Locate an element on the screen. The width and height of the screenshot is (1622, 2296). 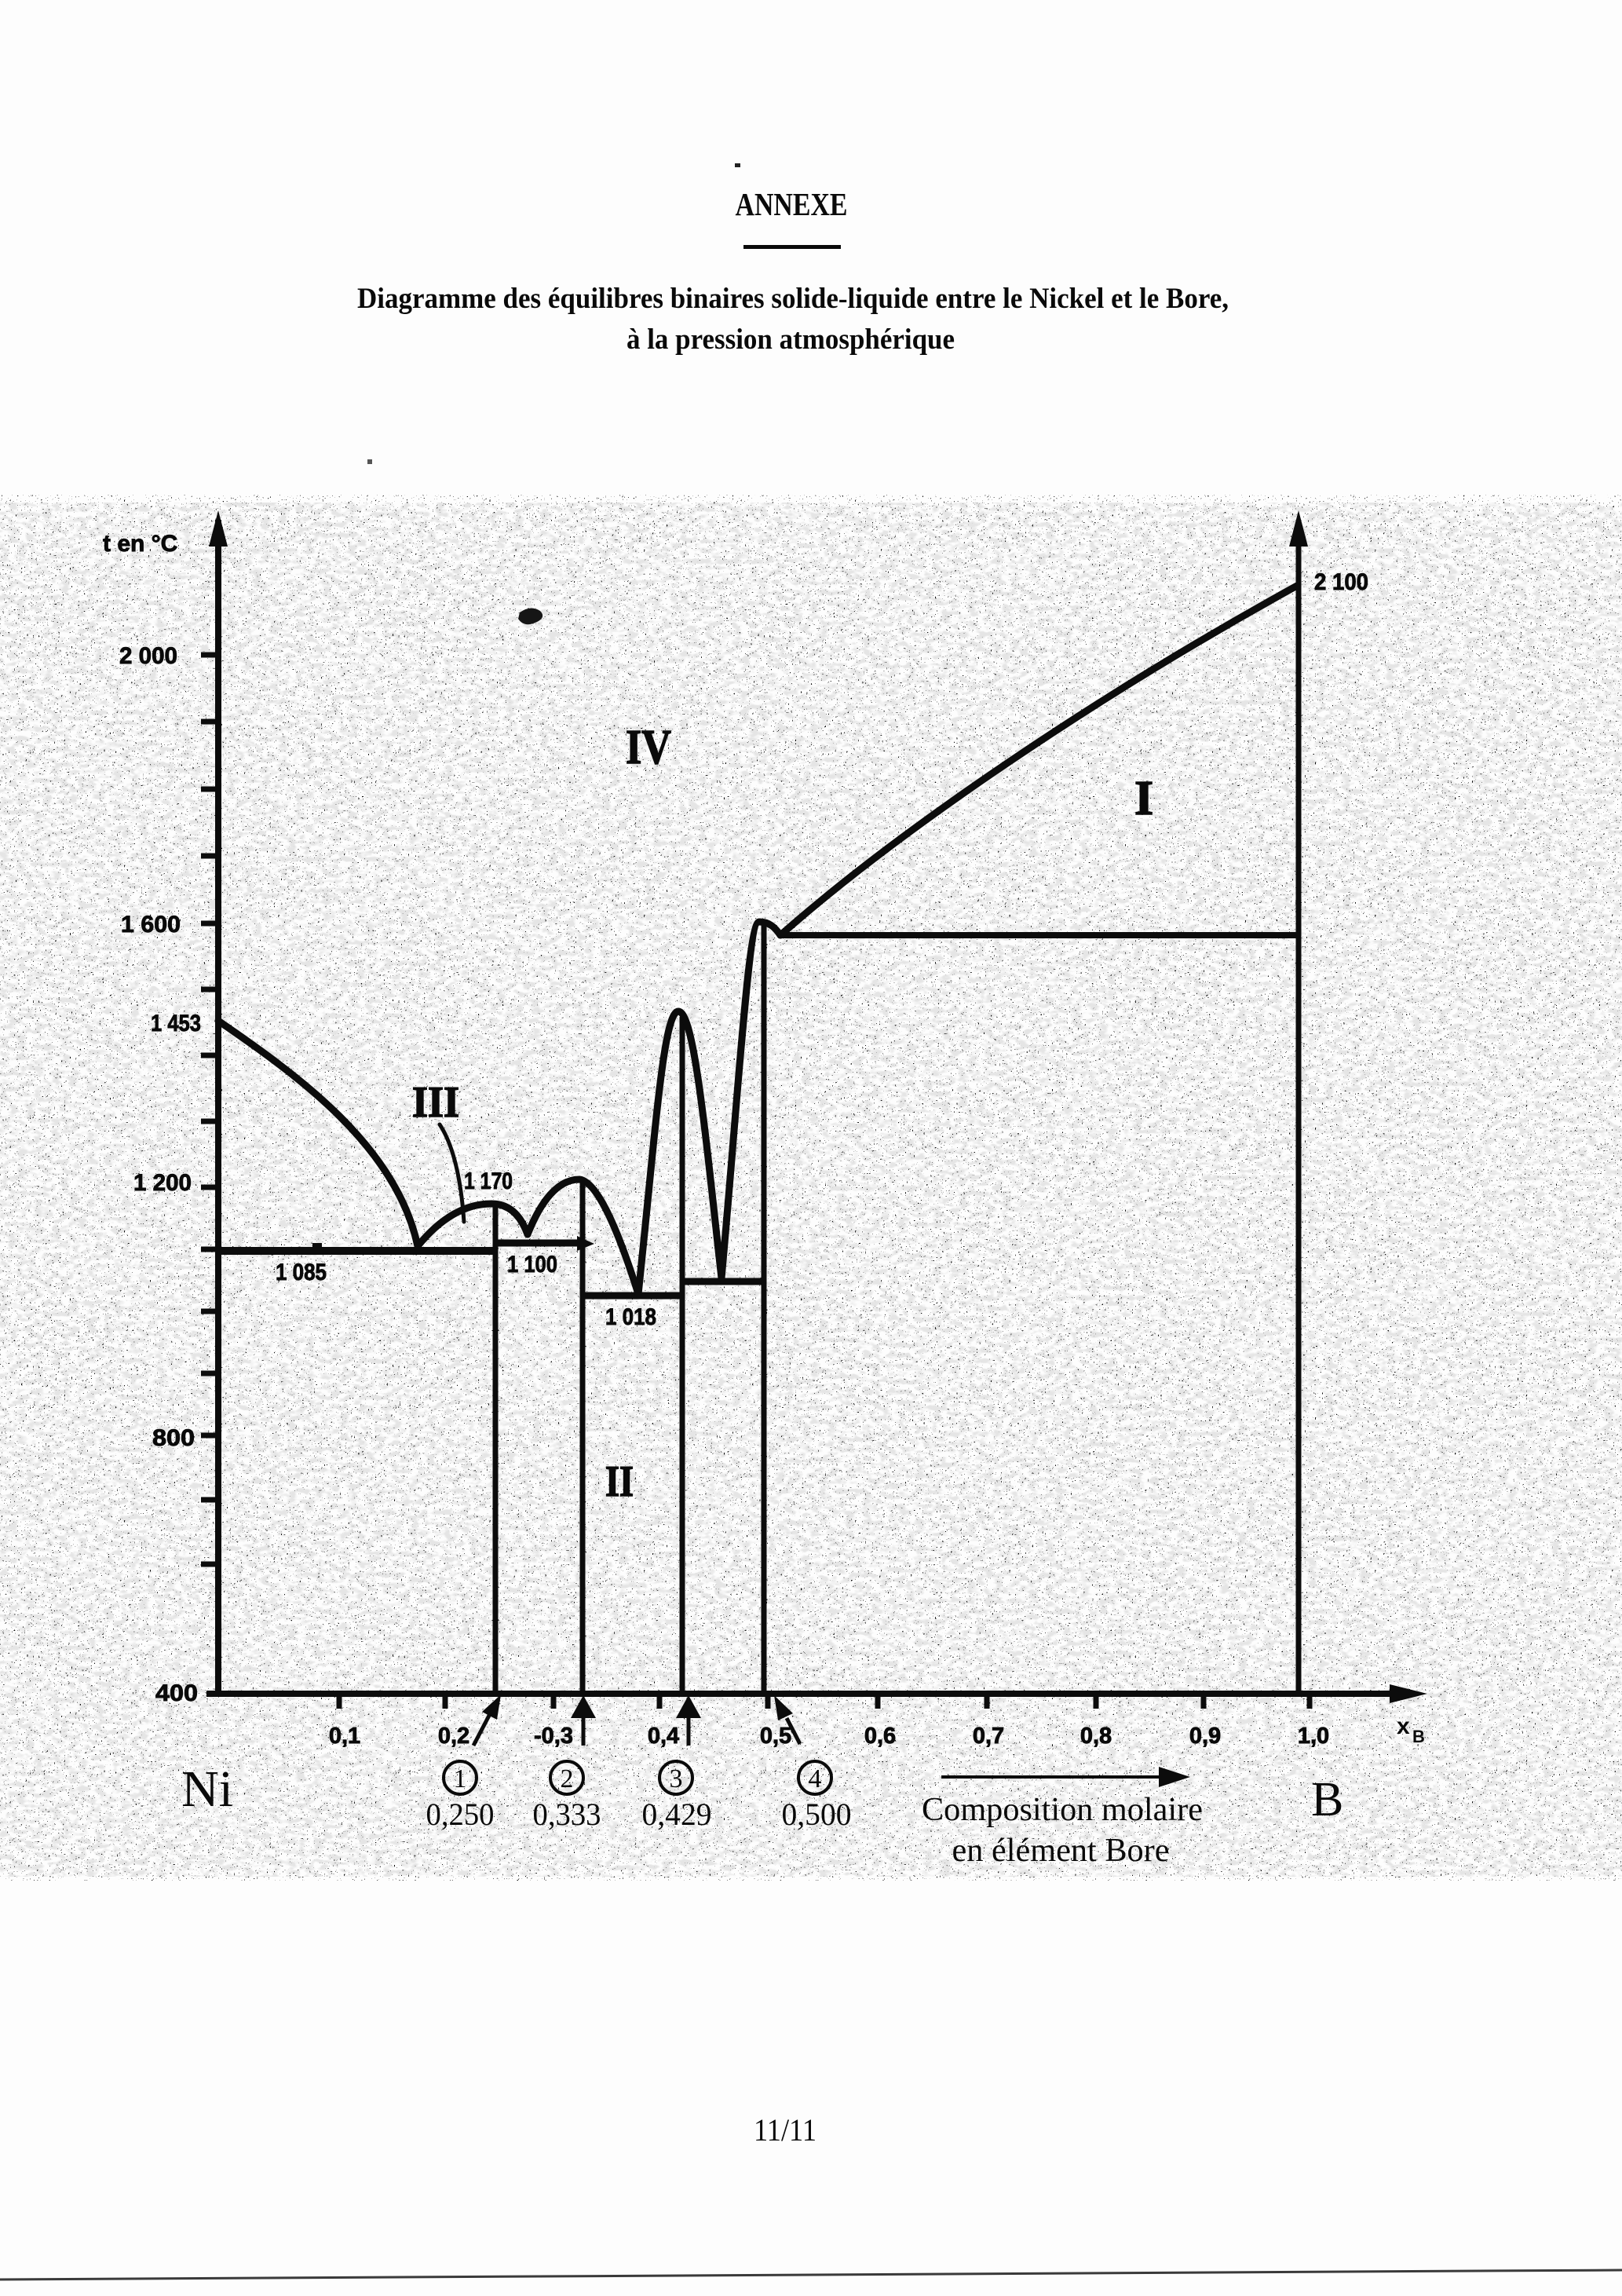
svg-text: 1 170 is located at coordinates (489, 1181).